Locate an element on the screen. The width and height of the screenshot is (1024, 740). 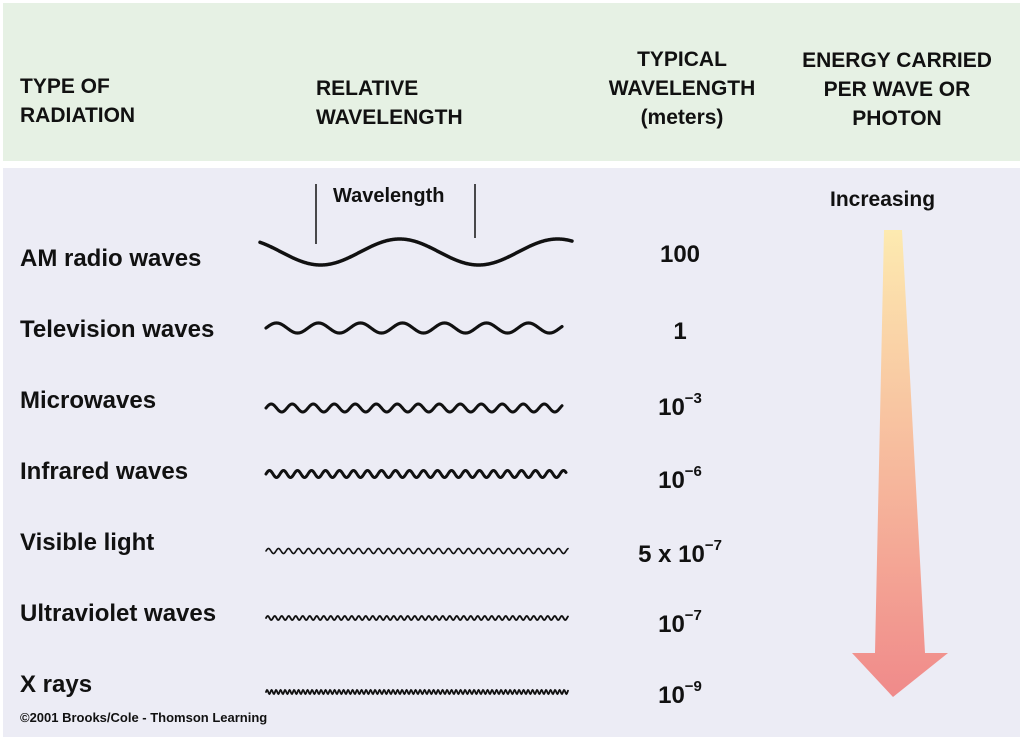
energy-increasing-label: Increasing is located at coordinates (883, 199).